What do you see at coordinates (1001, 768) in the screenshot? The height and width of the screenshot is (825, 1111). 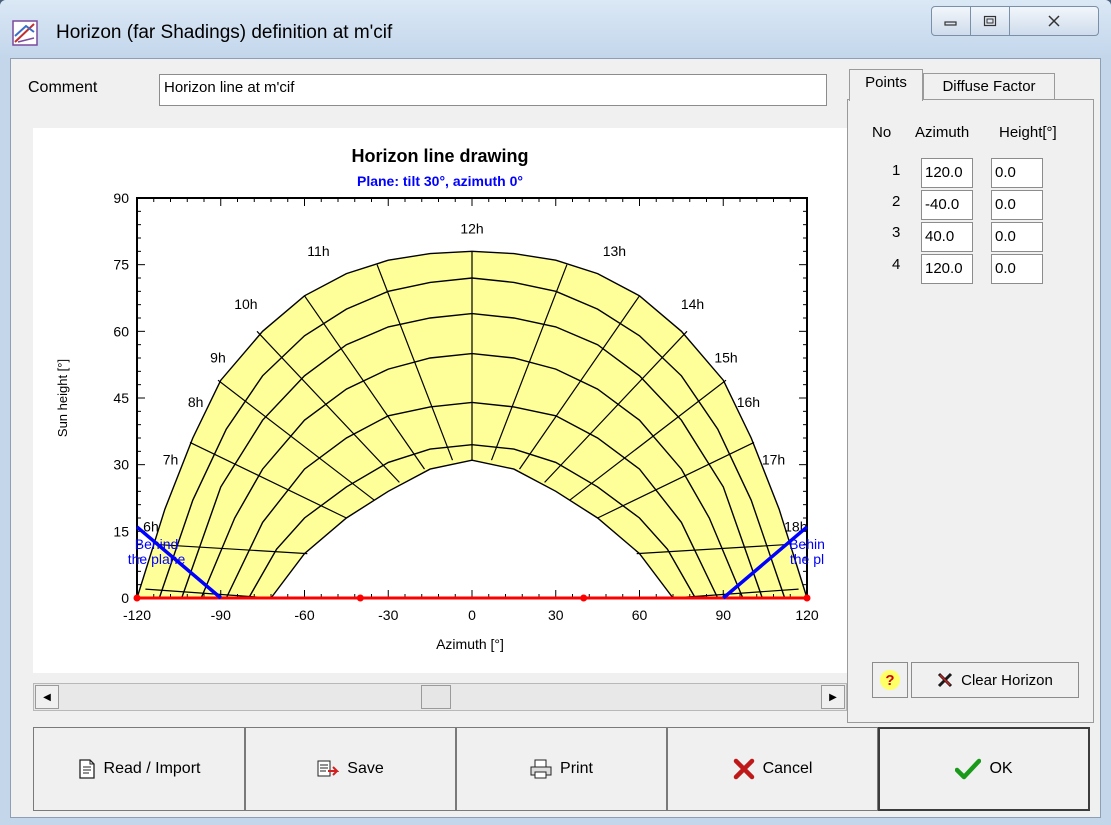 I see `ok-label: OK` at bounding box center [1001, 768].